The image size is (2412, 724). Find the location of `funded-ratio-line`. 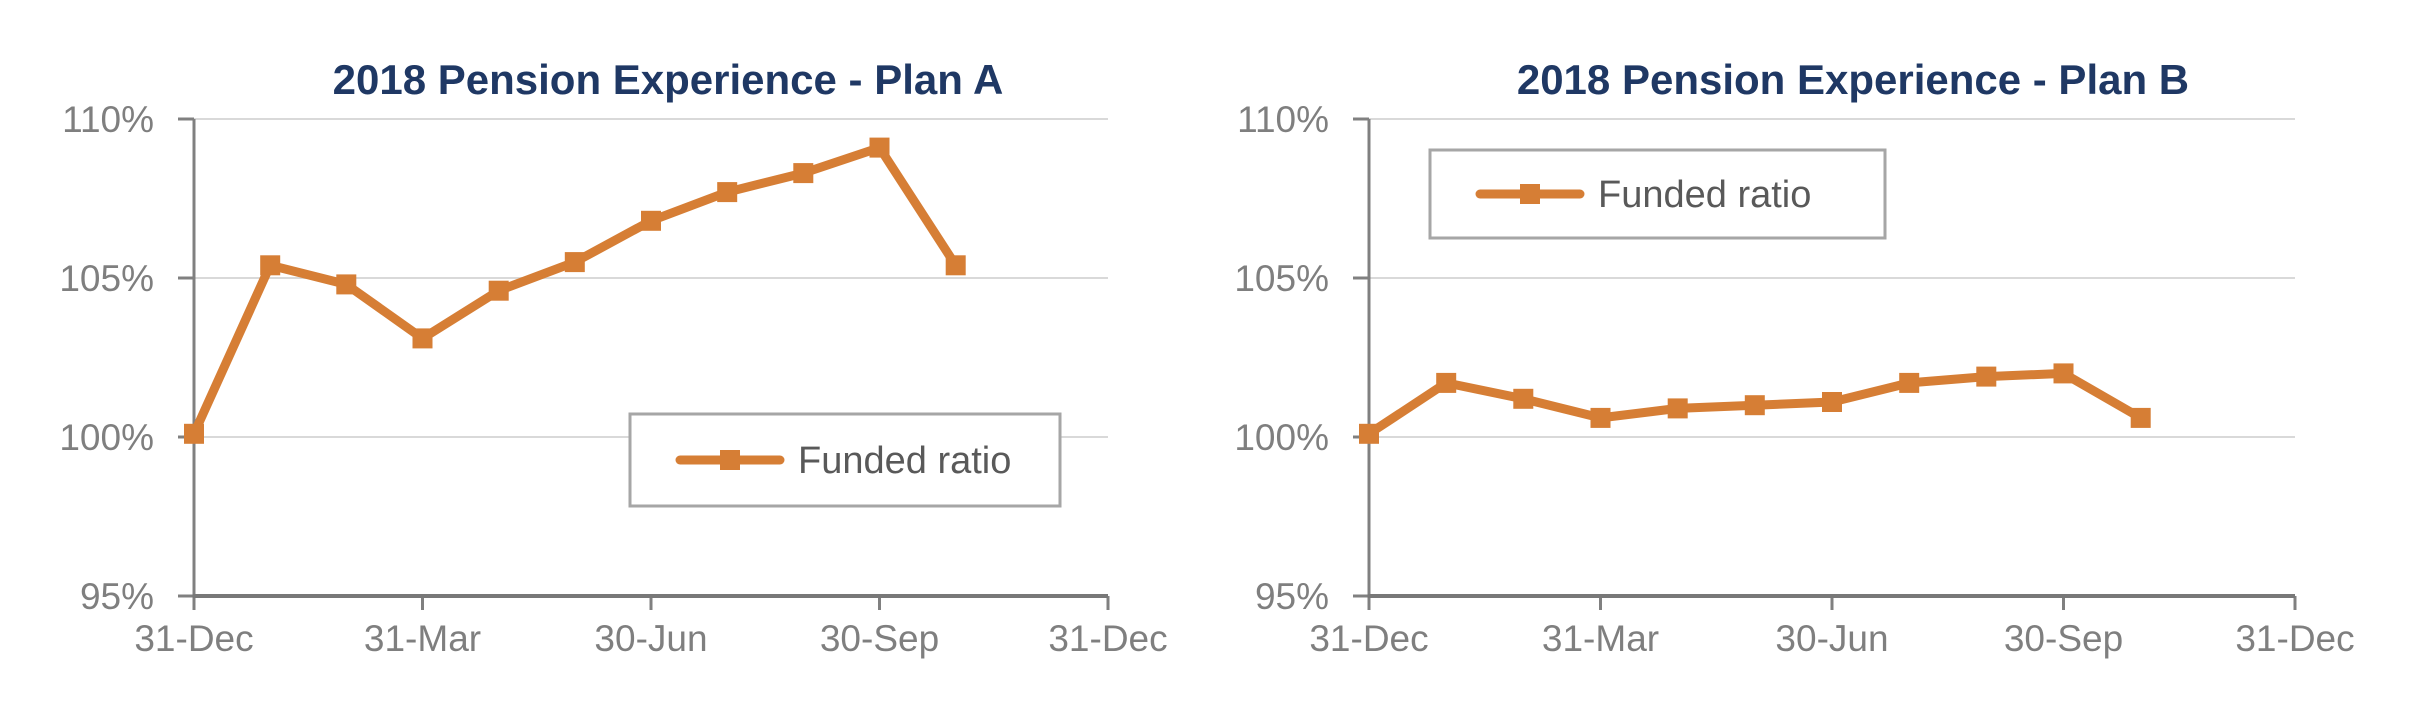

funded-ratio-line is located at coordinates (575, 291).